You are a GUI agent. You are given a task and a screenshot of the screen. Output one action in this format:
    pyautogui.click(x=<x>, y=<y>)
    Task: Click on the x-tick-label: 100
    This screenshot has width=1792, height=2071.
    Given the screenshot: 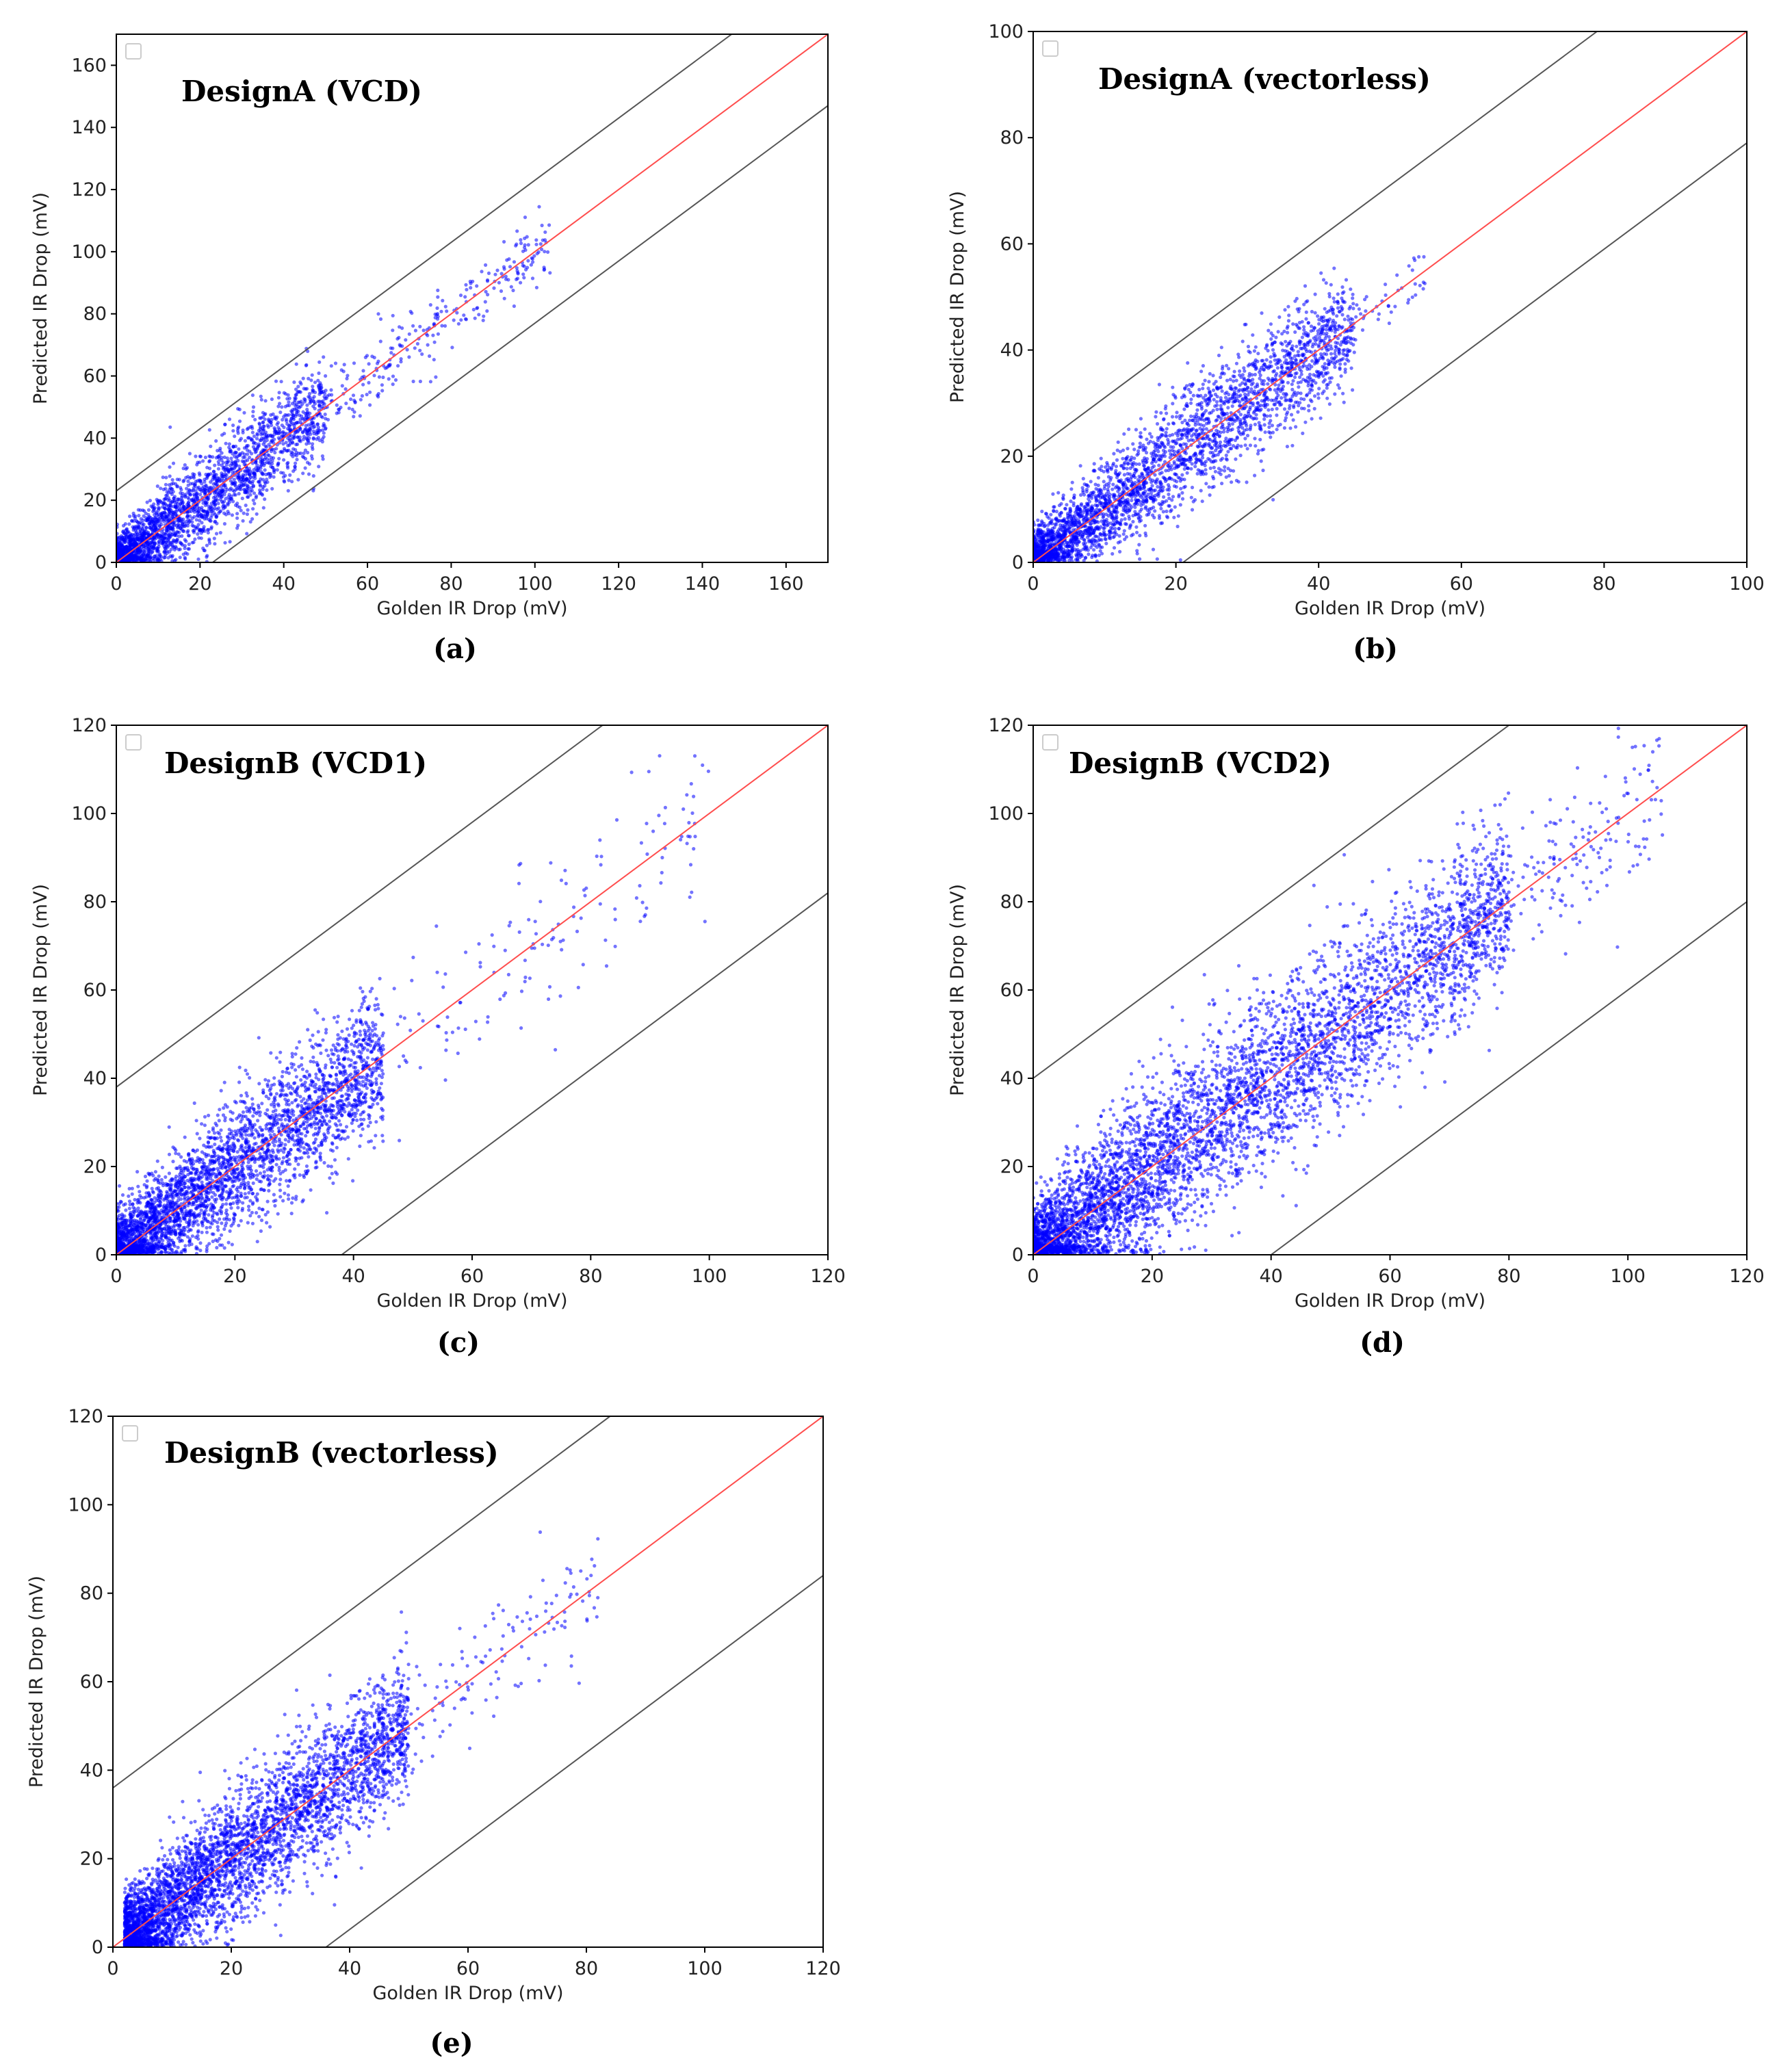 What is the action you would take?
    pyautogui.click(x=535, y=584)
    